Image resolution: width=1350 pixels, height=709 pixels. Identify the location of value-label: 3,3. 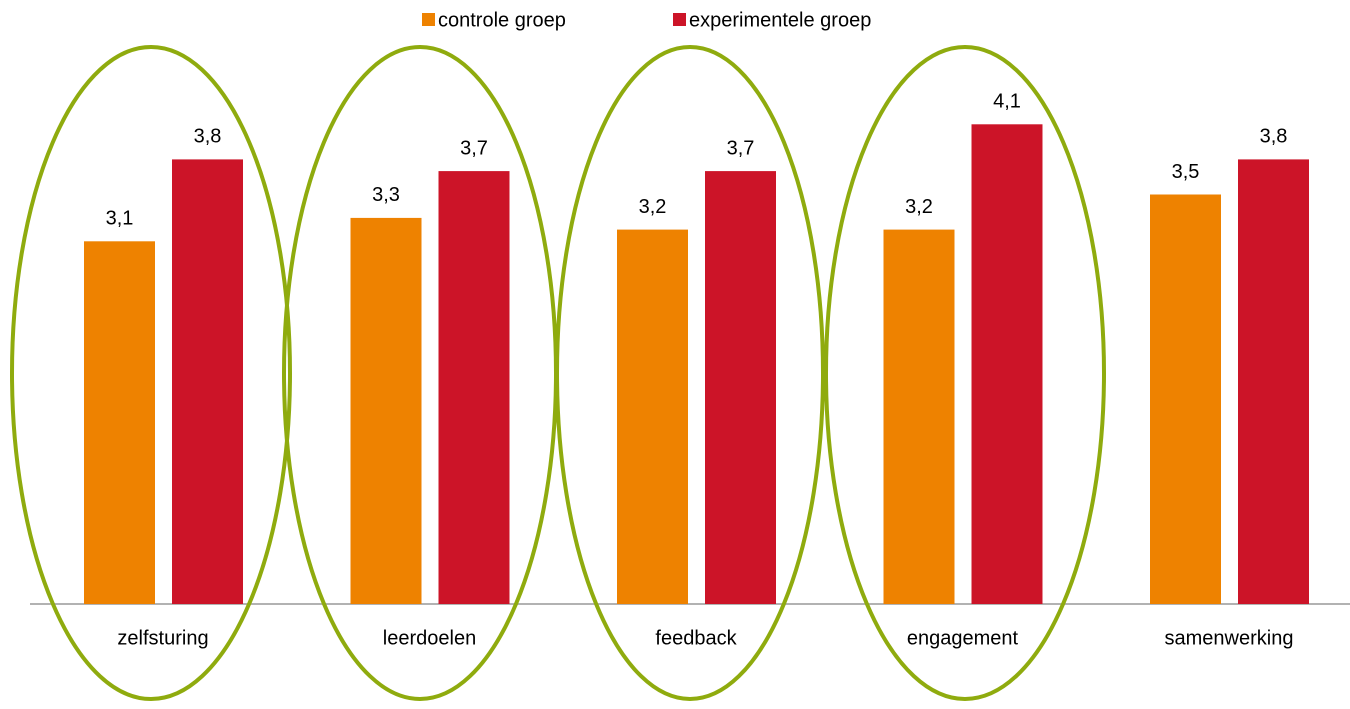
(386, 195).